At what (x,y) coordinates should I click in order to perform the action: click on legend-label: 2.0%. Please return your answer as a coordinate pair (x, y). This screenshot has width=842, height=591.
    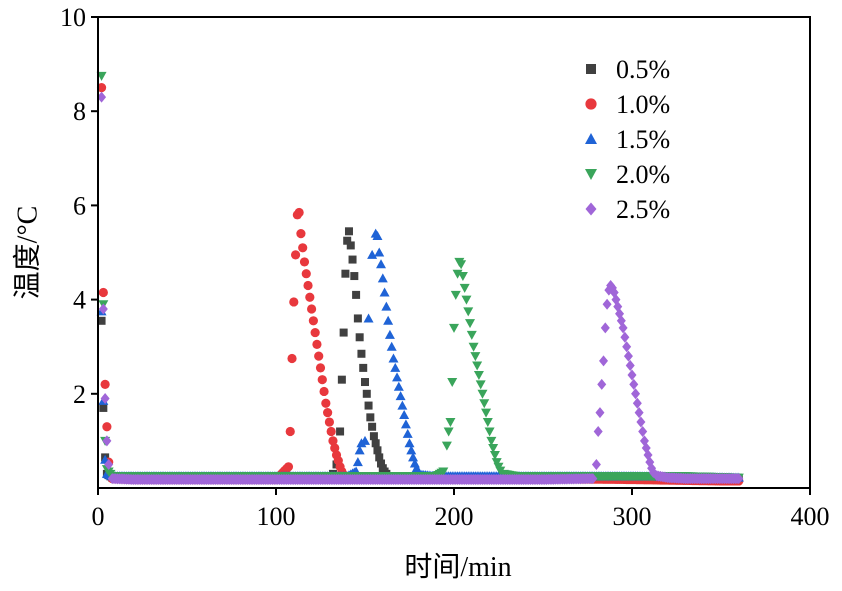
    Looking at the image, I should click on (643, 174).